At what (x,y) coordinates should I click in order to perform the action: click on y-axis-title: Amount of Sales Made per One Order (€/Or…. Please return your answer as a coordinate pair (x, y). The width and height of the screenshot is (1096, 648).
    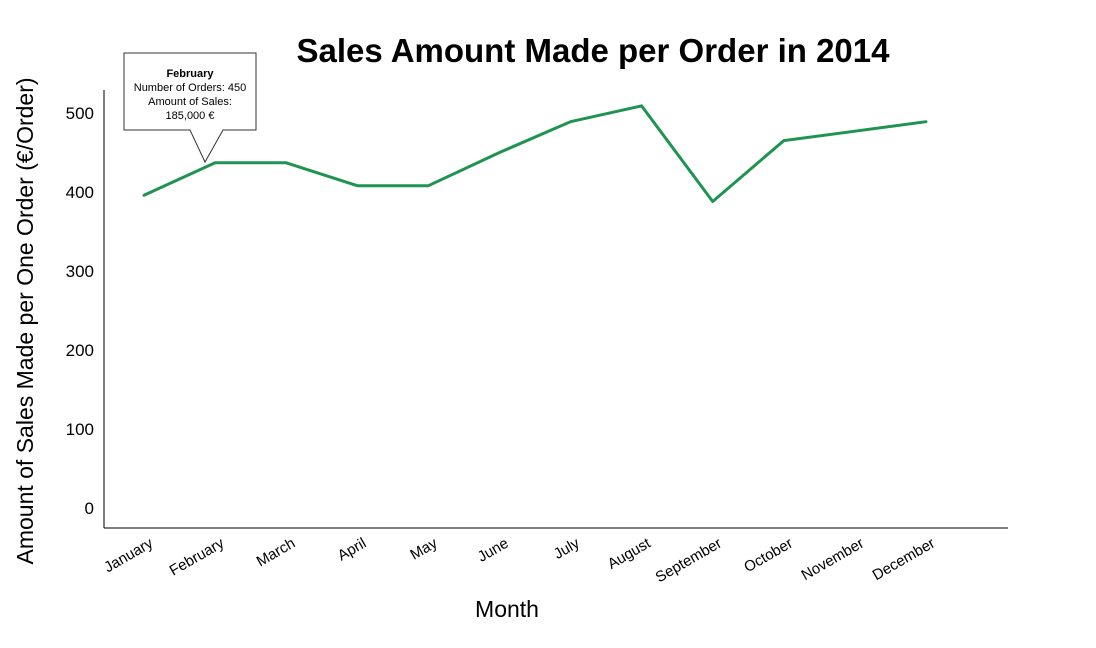
    Looking at the image, I should click on (25, 320).